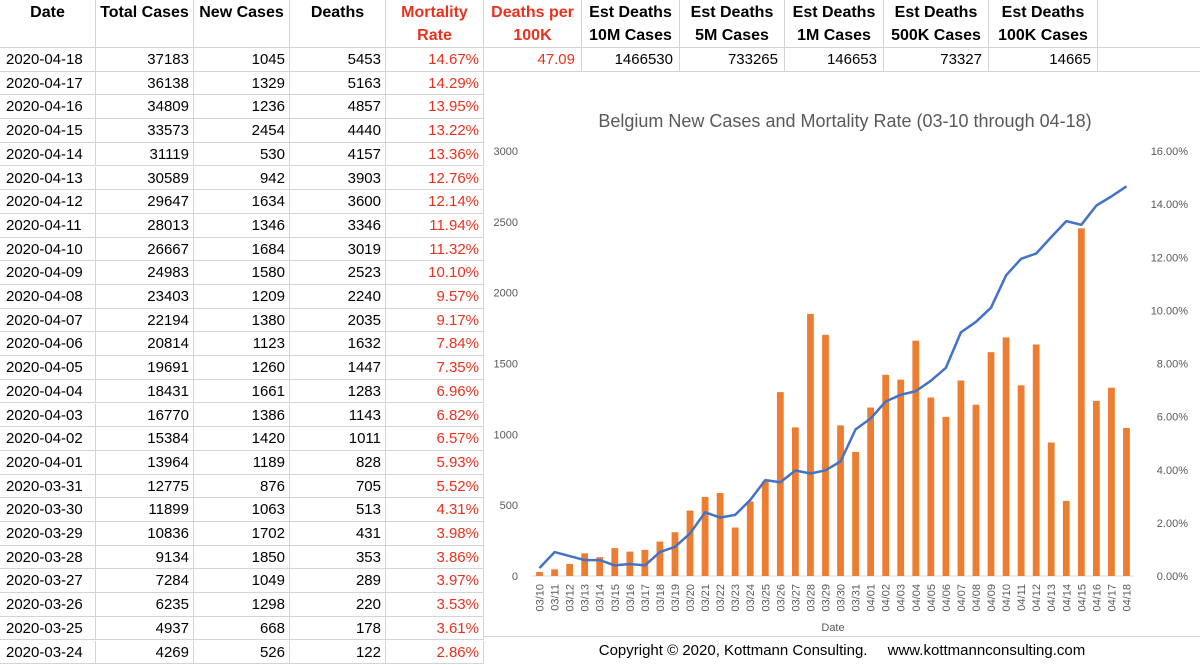  Describe the element at coordinates (338, 367) in the screenshot. I see `cell-deaths: 1447` at that location.